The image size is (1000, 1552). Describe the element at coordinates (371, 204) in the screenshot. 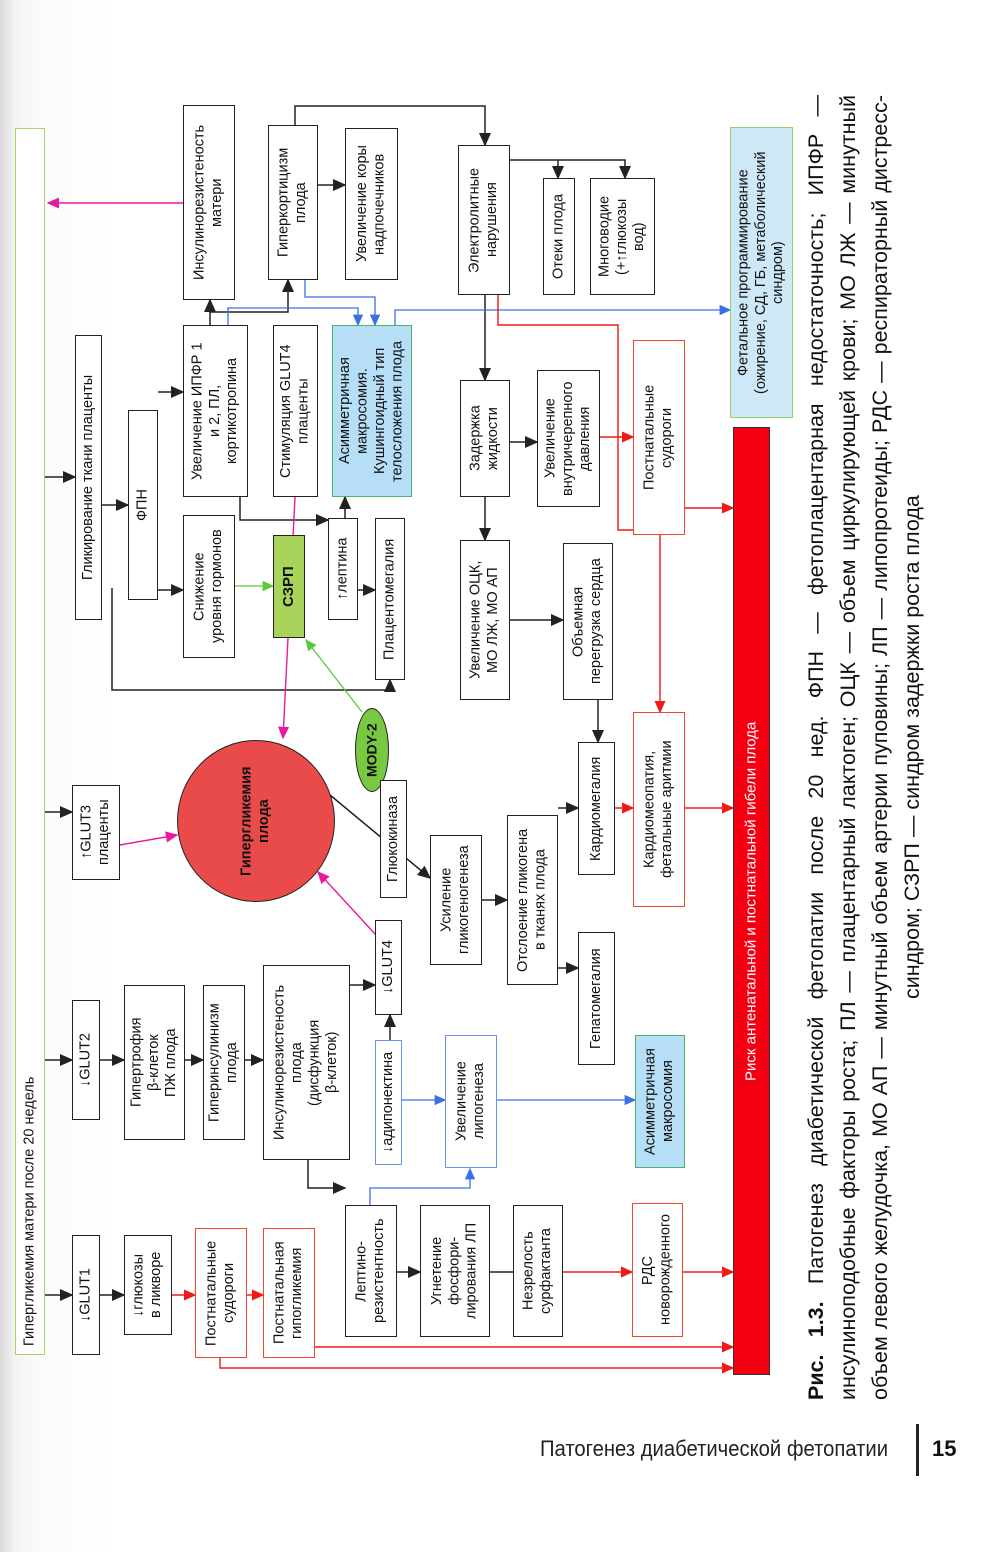

I see `node-adrenal-cortex: Увеличение коры надпочечников` at that location.